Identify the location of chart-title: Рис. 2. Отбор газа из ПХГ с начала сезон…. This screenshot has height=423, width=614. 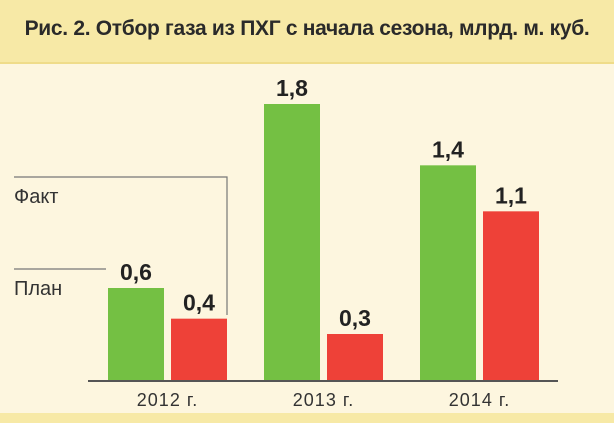
(307, 28).